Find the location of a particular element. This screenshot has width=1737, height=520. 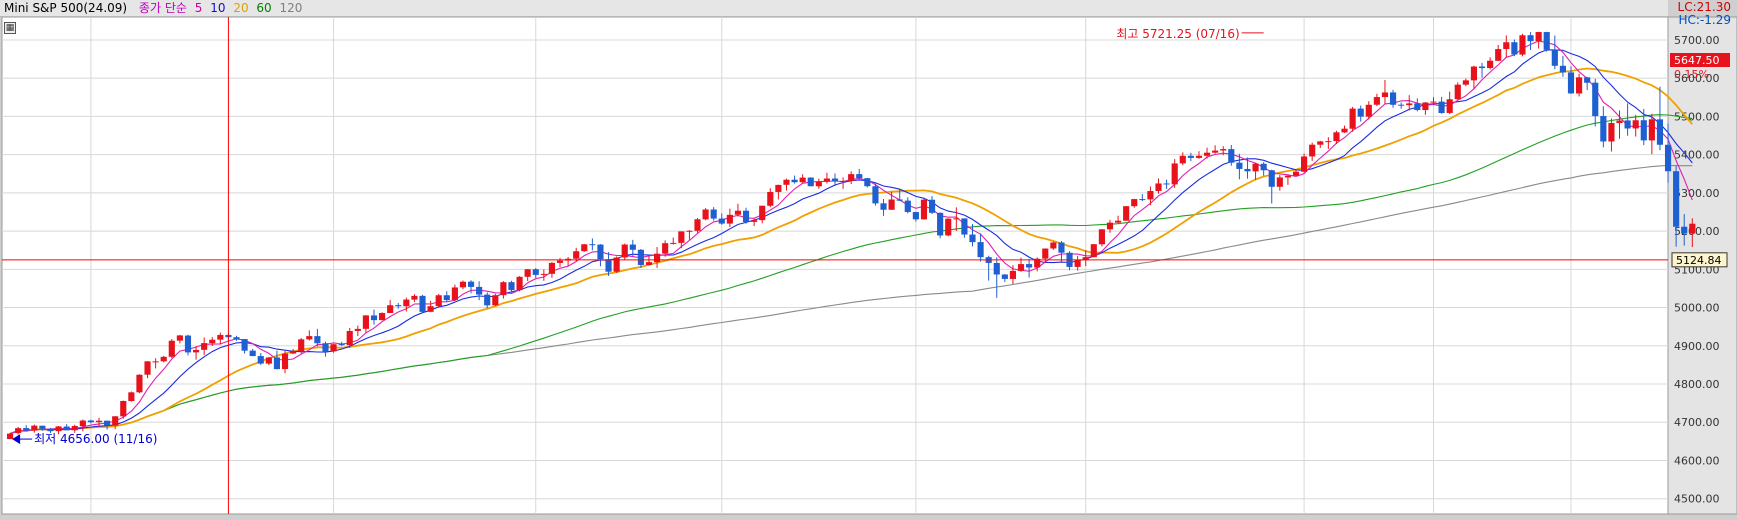

ma-20-label: 20 is located at coordinates (241, 8).